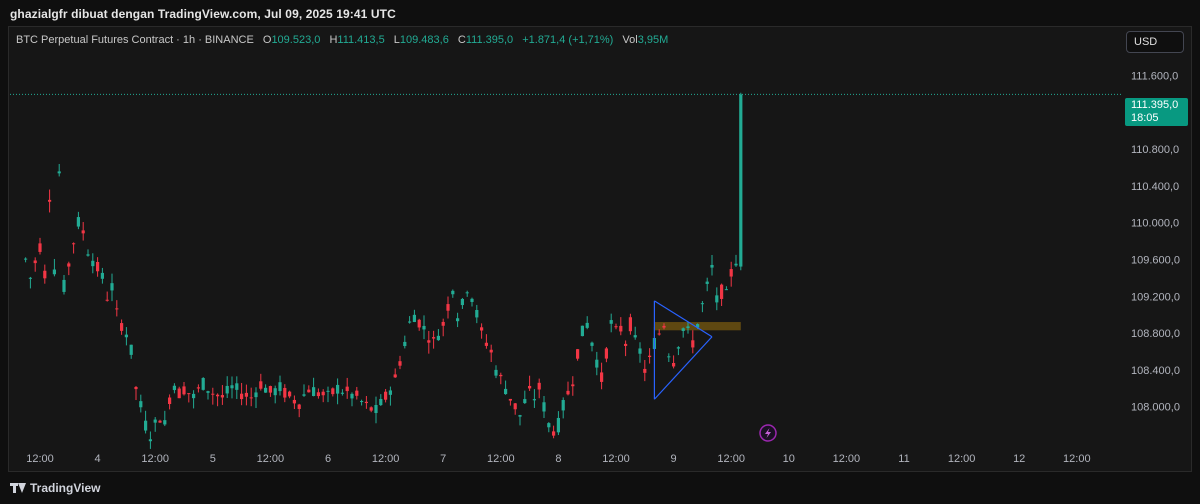 The height and width of the screenshot is (504, 1200). I want to click on tradingview-logo-icon, so click(18, 488).